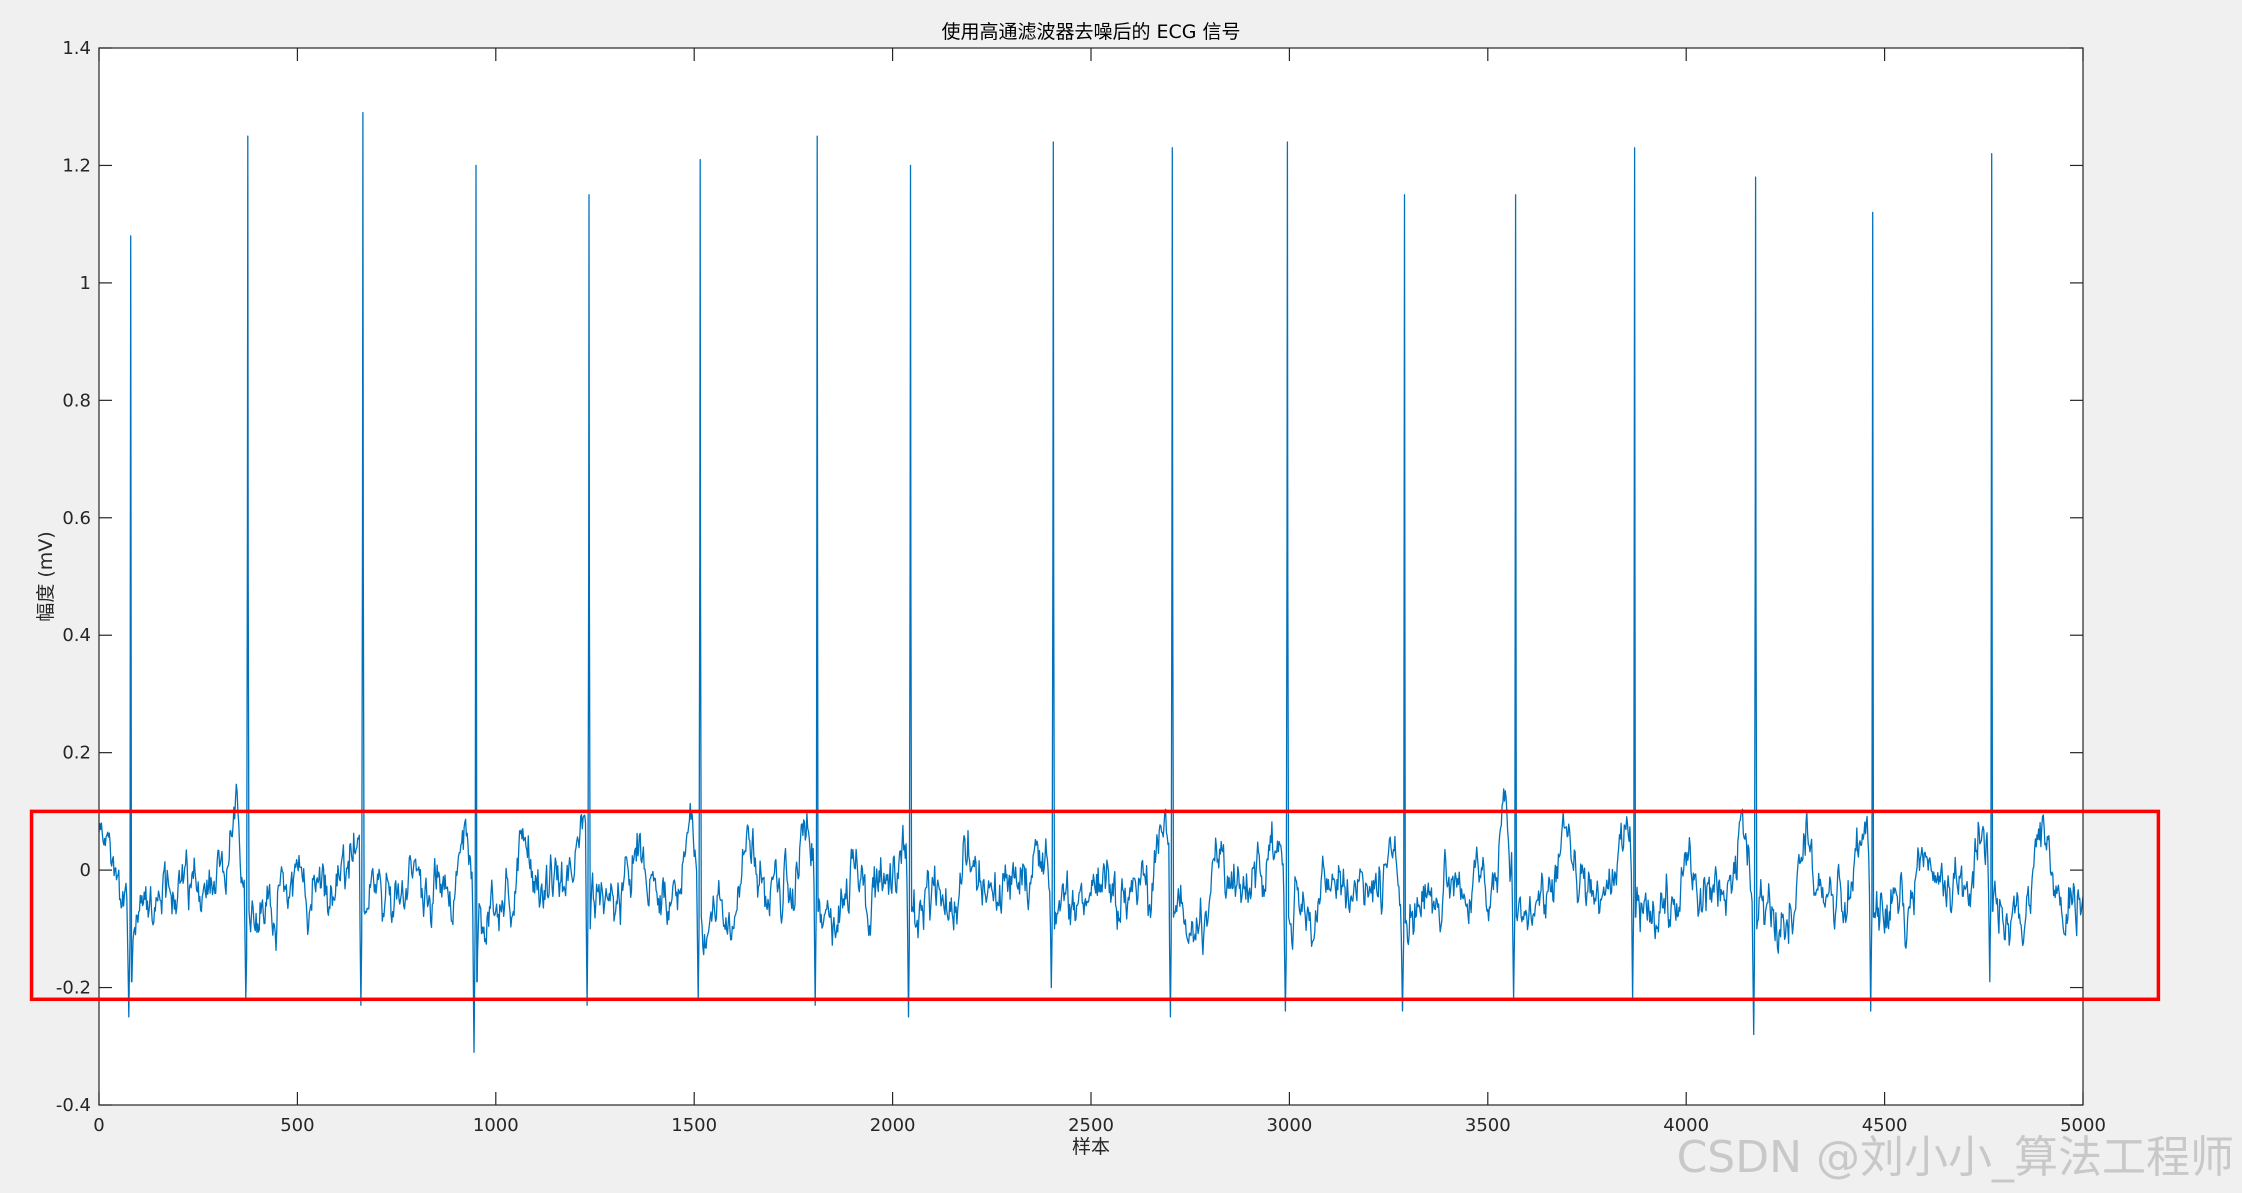 The height and width of the screenshot is (1193, 2242). Describe the element at coordinates (1955, 1157) in the screenshot. I see `watermark: CSDN @刘小小_算法工程师` at that location.